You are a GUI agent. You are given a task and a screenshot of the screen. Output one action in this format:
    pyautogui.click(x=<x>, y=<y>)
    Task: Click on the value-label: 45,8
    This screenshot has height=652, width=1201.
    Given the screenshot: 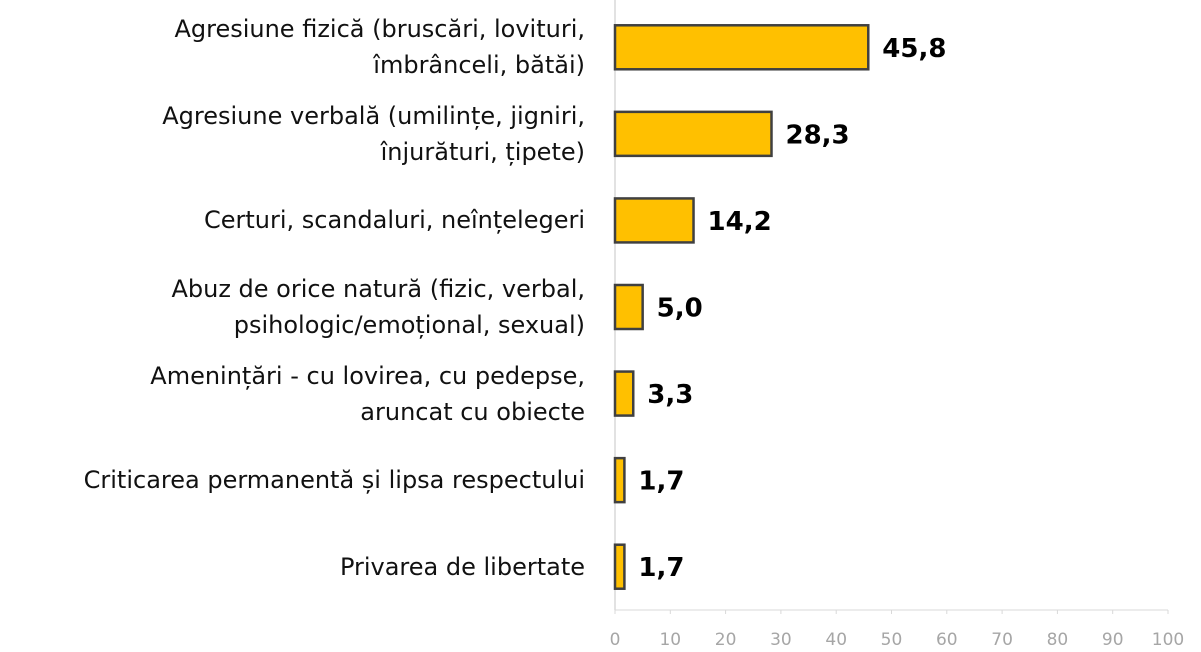 What is the action you would take?
    pyautogui.click(x=914, y=49)
    